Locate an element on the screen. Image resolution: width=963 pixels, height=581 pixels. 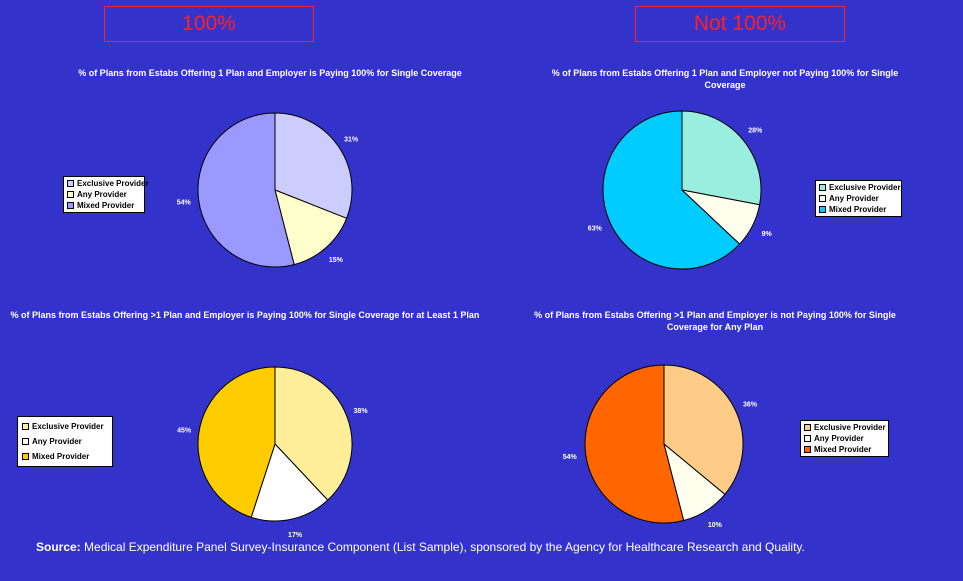
pie-data-label: 9% is located at coordinates (767, 234).